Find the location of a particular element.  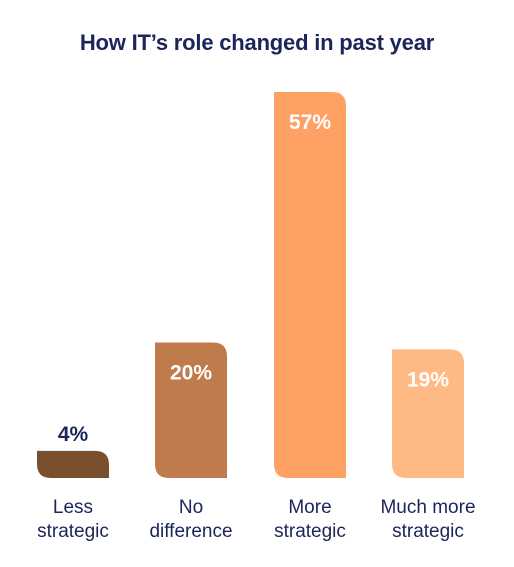

category-label-4-line-1: Much more is located at coordinates (427, 507).